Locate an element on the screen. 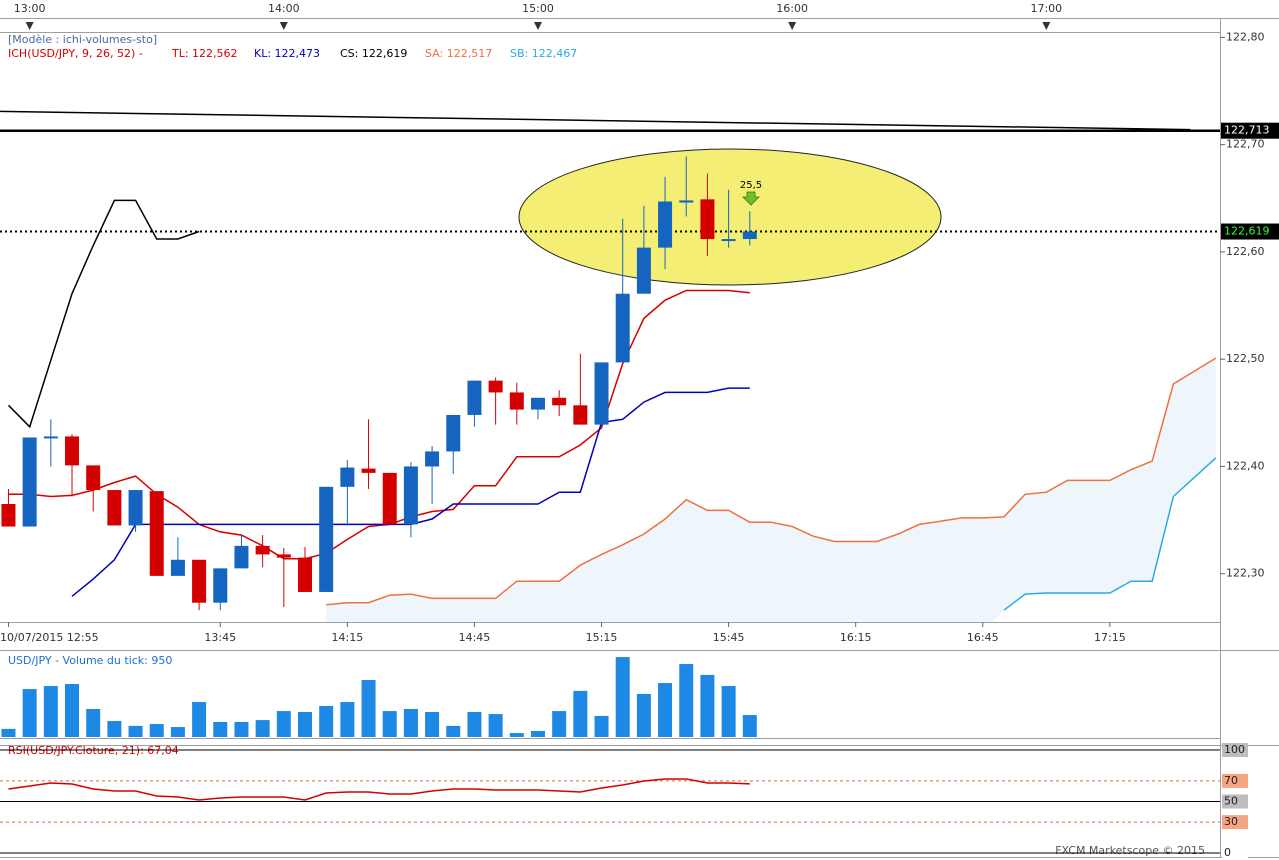  indicator-label: ICH(USD/JPY, 9, 26, 52) - is located at coordinates (75, 53).